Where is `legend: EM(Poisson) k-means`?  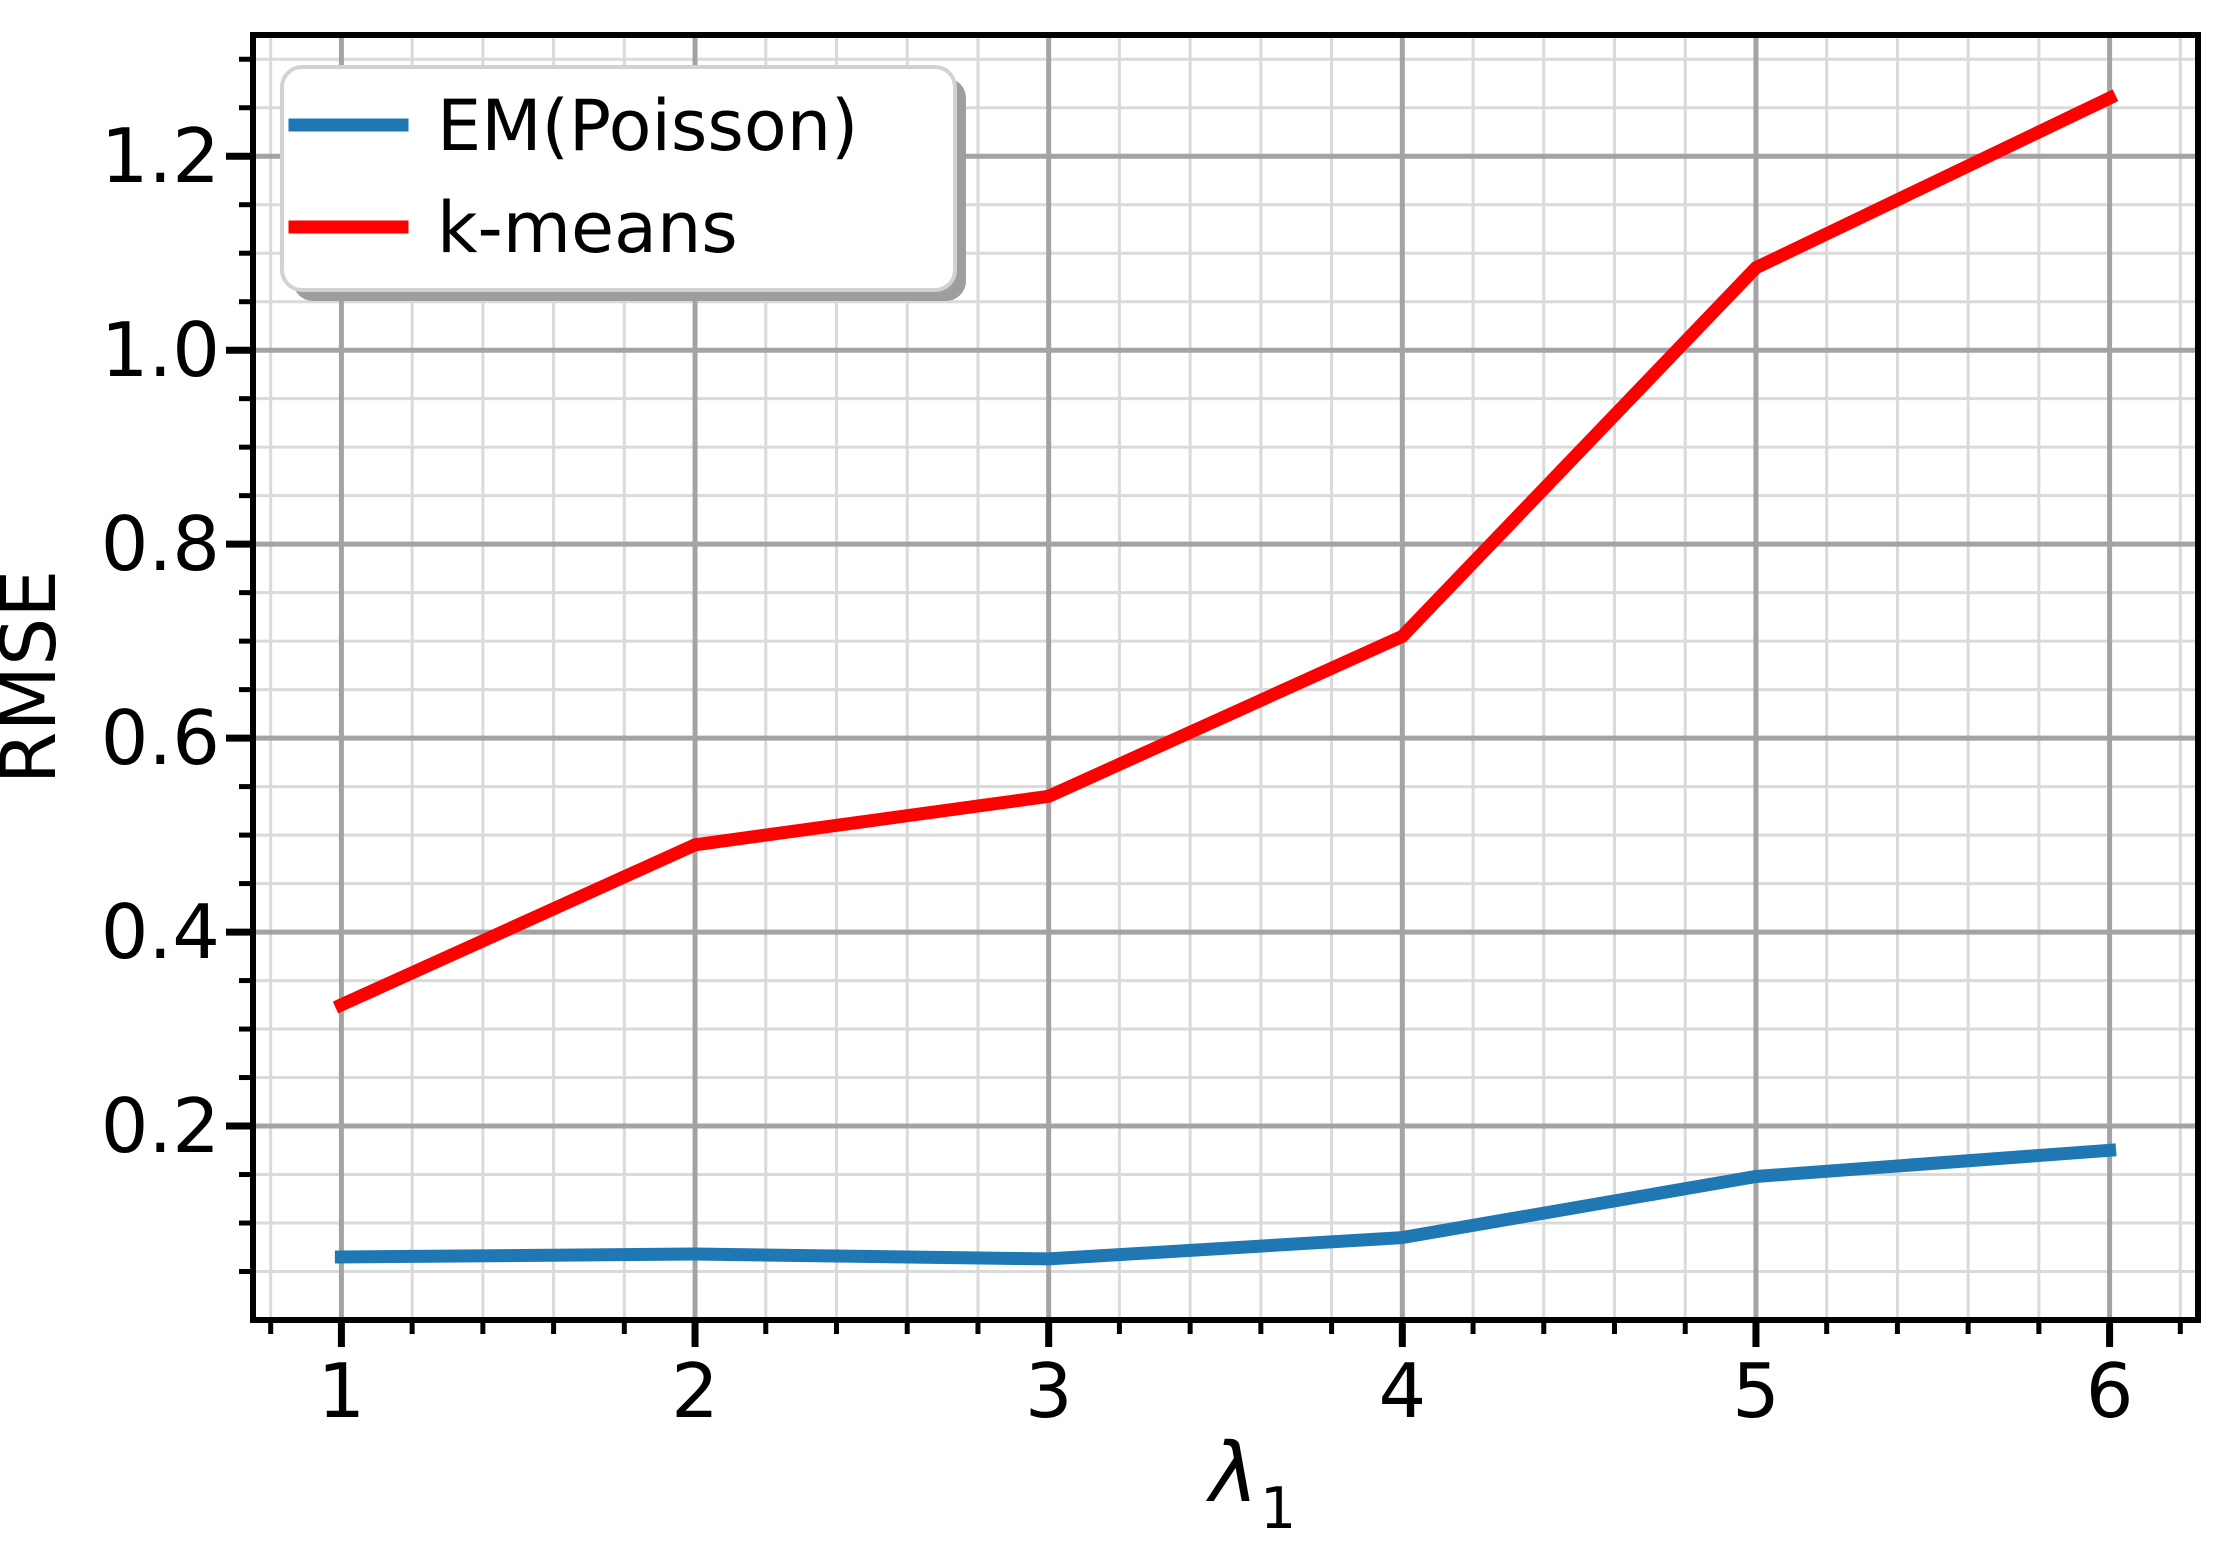 legend: EM(Poisson) k-means is located at coordinates (623, 183).